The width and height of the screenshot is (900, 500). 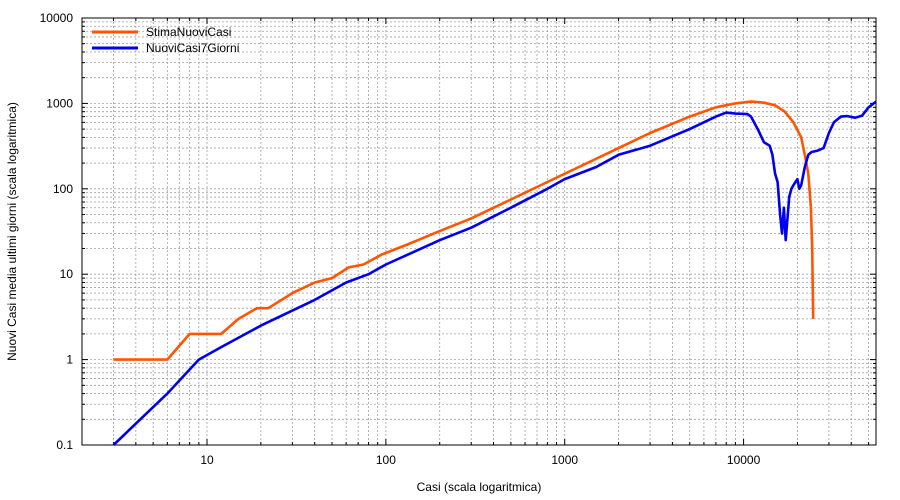 I want to click on legend: StimaNuoviCasi NuoviCasi7Giorni, so click(x=165, y=40).